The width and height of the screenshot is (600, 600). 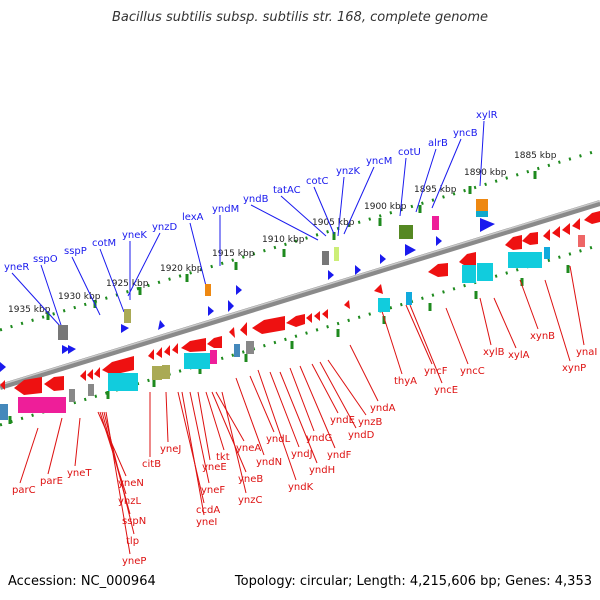 I want to click on reverse-gene-label: ynaI, so click(x=586, y=352).